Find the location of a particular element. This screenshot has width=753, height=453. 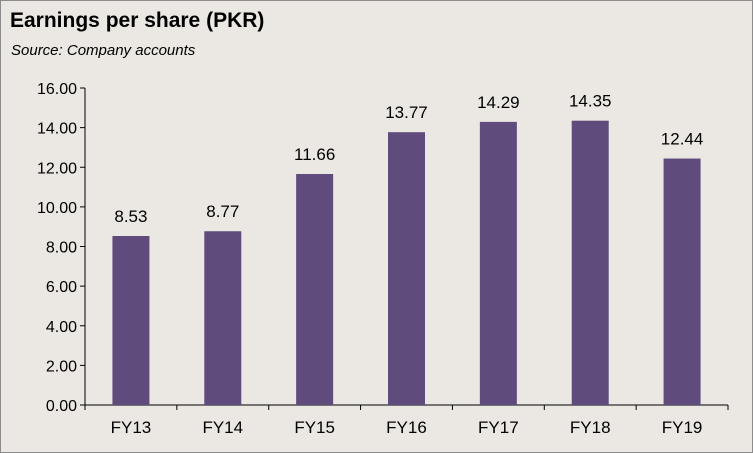

bar-fy19 is located at coordinates (682, 281).